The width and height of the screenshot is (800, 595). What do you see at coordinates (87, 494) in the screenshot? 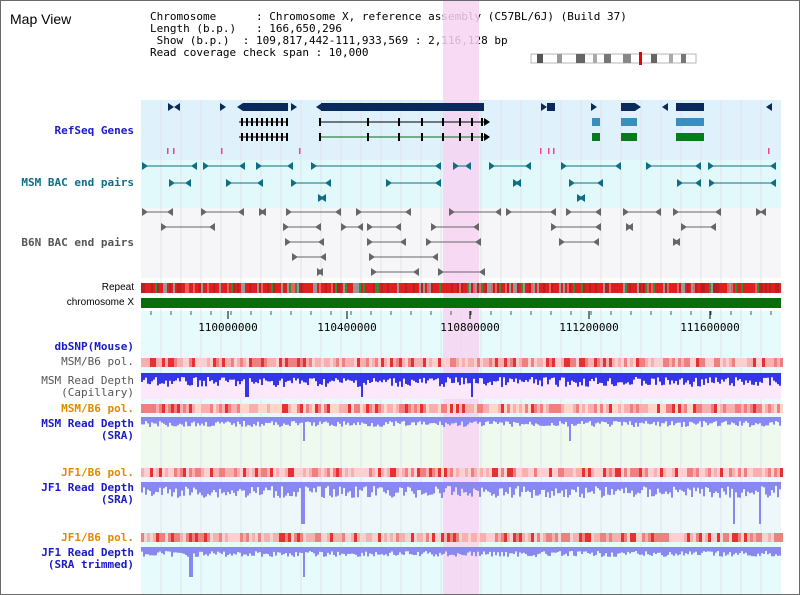
I see `track-label-jf1-depth-sra: JF1 Read Depth (SRA)` at bounding box center [87, 494].